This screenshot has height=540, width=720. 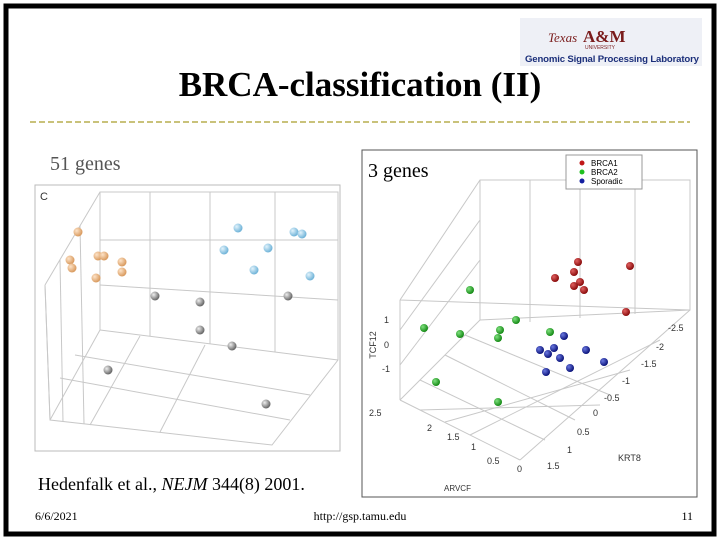 What do you see at coordinates (600, 48) in the screenshot?
I see `logo-university: UNIVERSITY` at bounding box center [600, 48].